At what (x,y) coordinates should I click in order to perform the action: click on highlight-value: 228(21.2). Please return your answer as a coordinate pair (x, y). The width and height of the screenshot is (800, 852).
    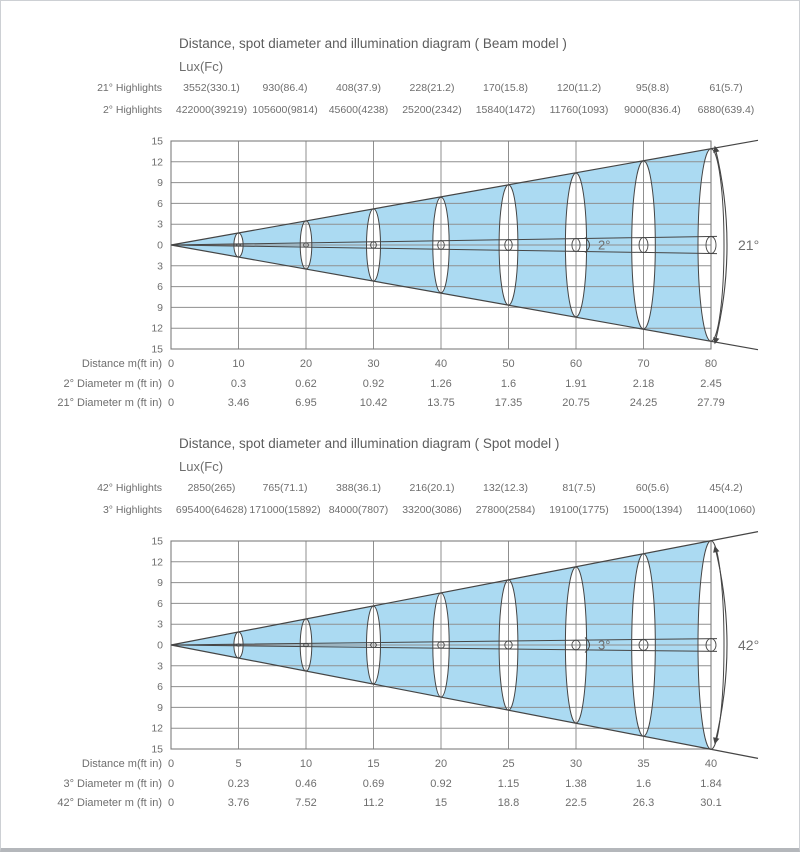
    Looking at the image, I should click on (432, 88).